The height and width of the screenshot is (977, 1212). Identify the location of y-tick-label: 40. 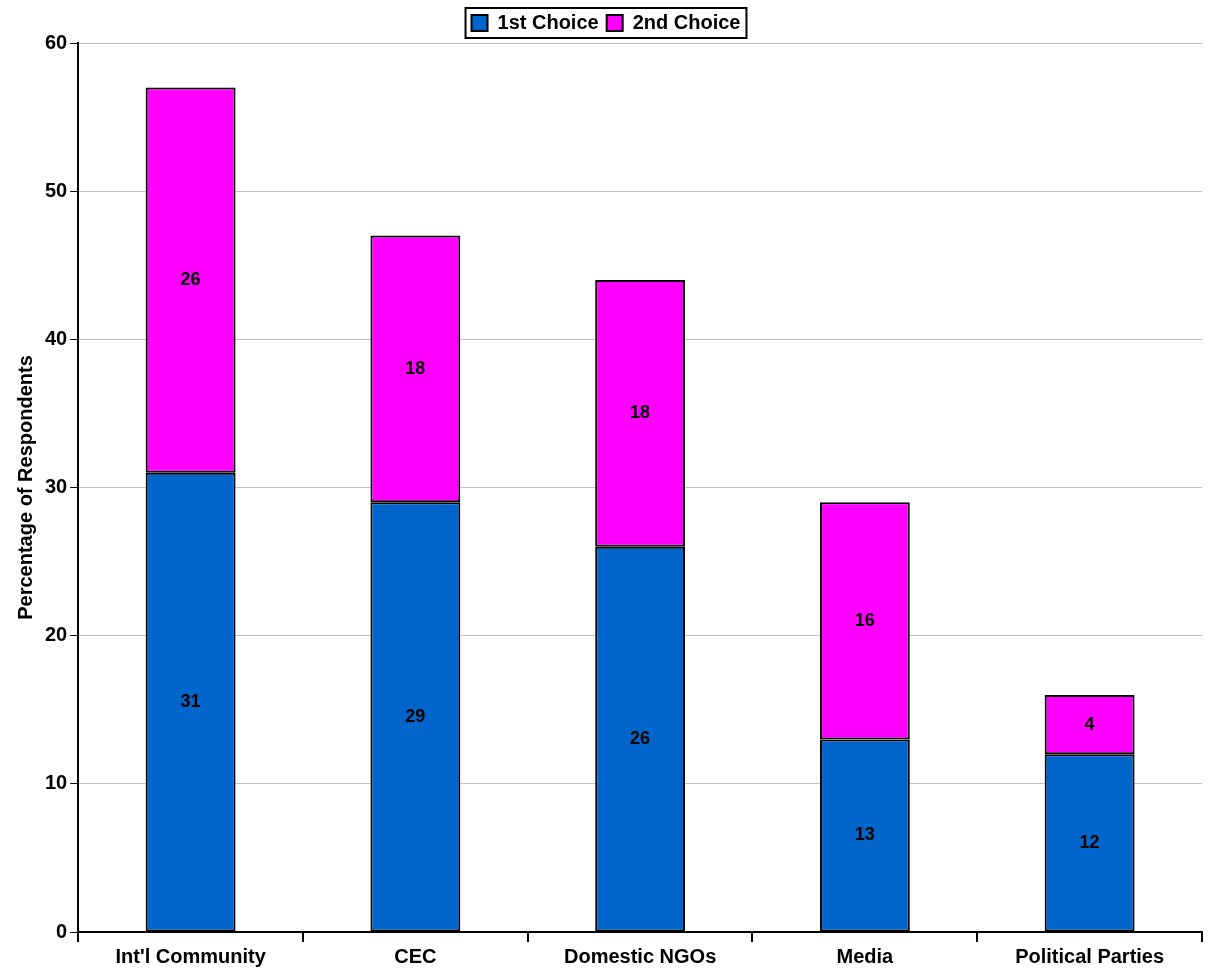
(56, 337).